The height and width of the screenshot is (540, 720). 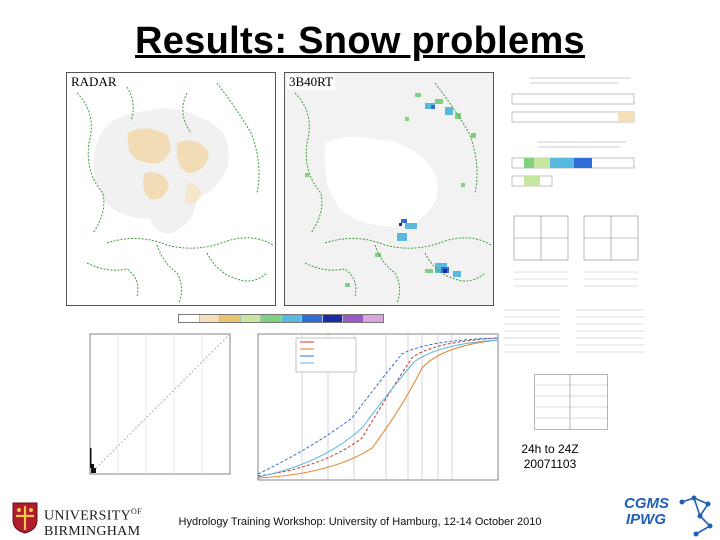 What do you see at coordinates (550, 449) in the screenshot?
I see `period-line1: 24h to 24Z` at bounding box center [550, 449].